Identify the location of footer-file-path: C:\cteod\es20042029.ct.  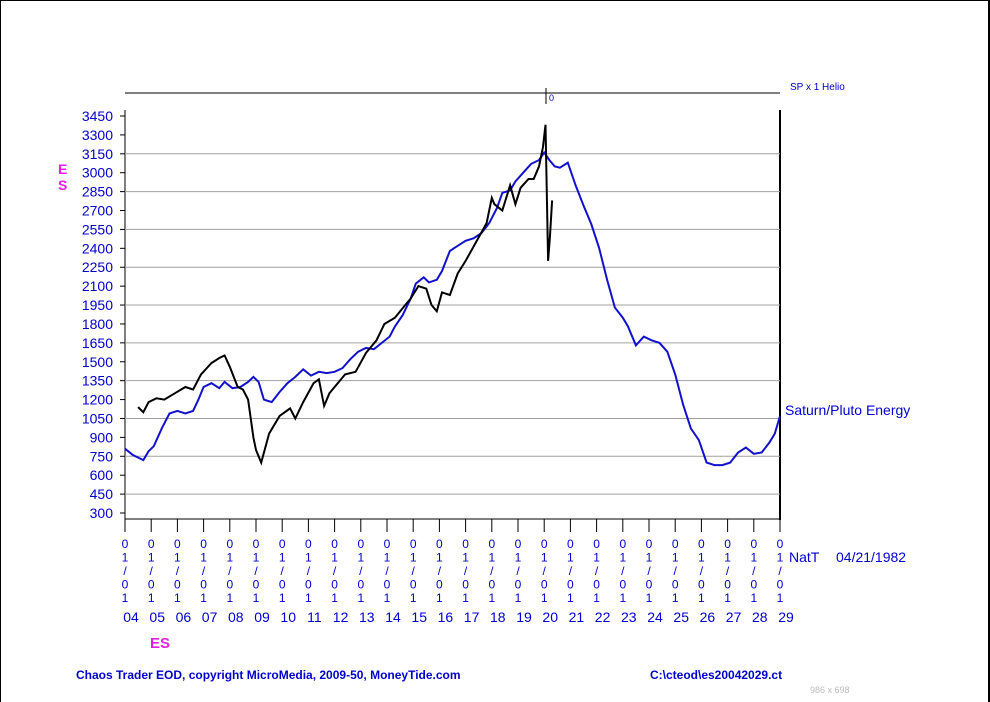
(716, 675).